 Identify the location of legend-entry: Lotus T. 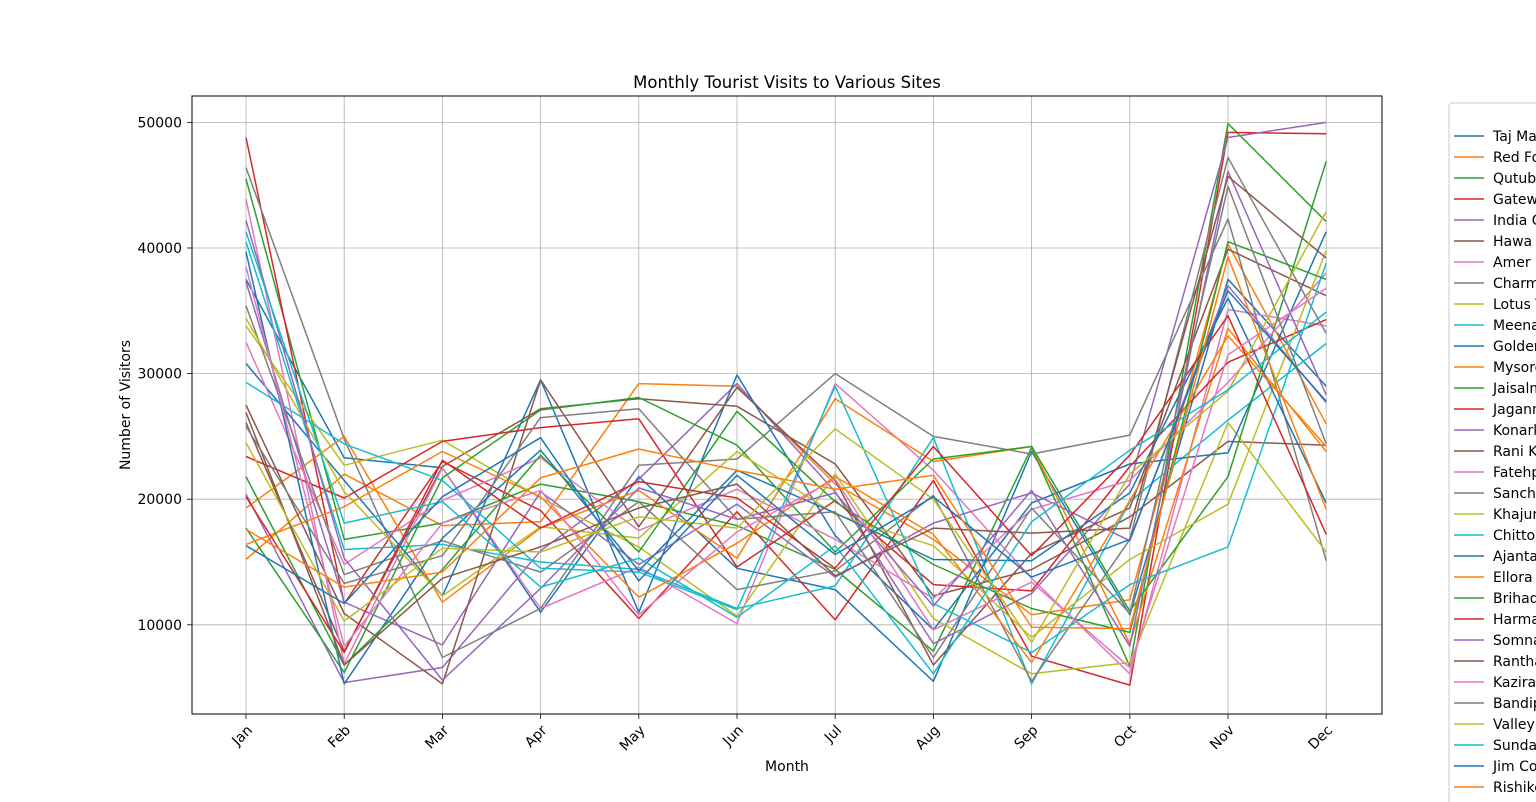
(1514, 305).